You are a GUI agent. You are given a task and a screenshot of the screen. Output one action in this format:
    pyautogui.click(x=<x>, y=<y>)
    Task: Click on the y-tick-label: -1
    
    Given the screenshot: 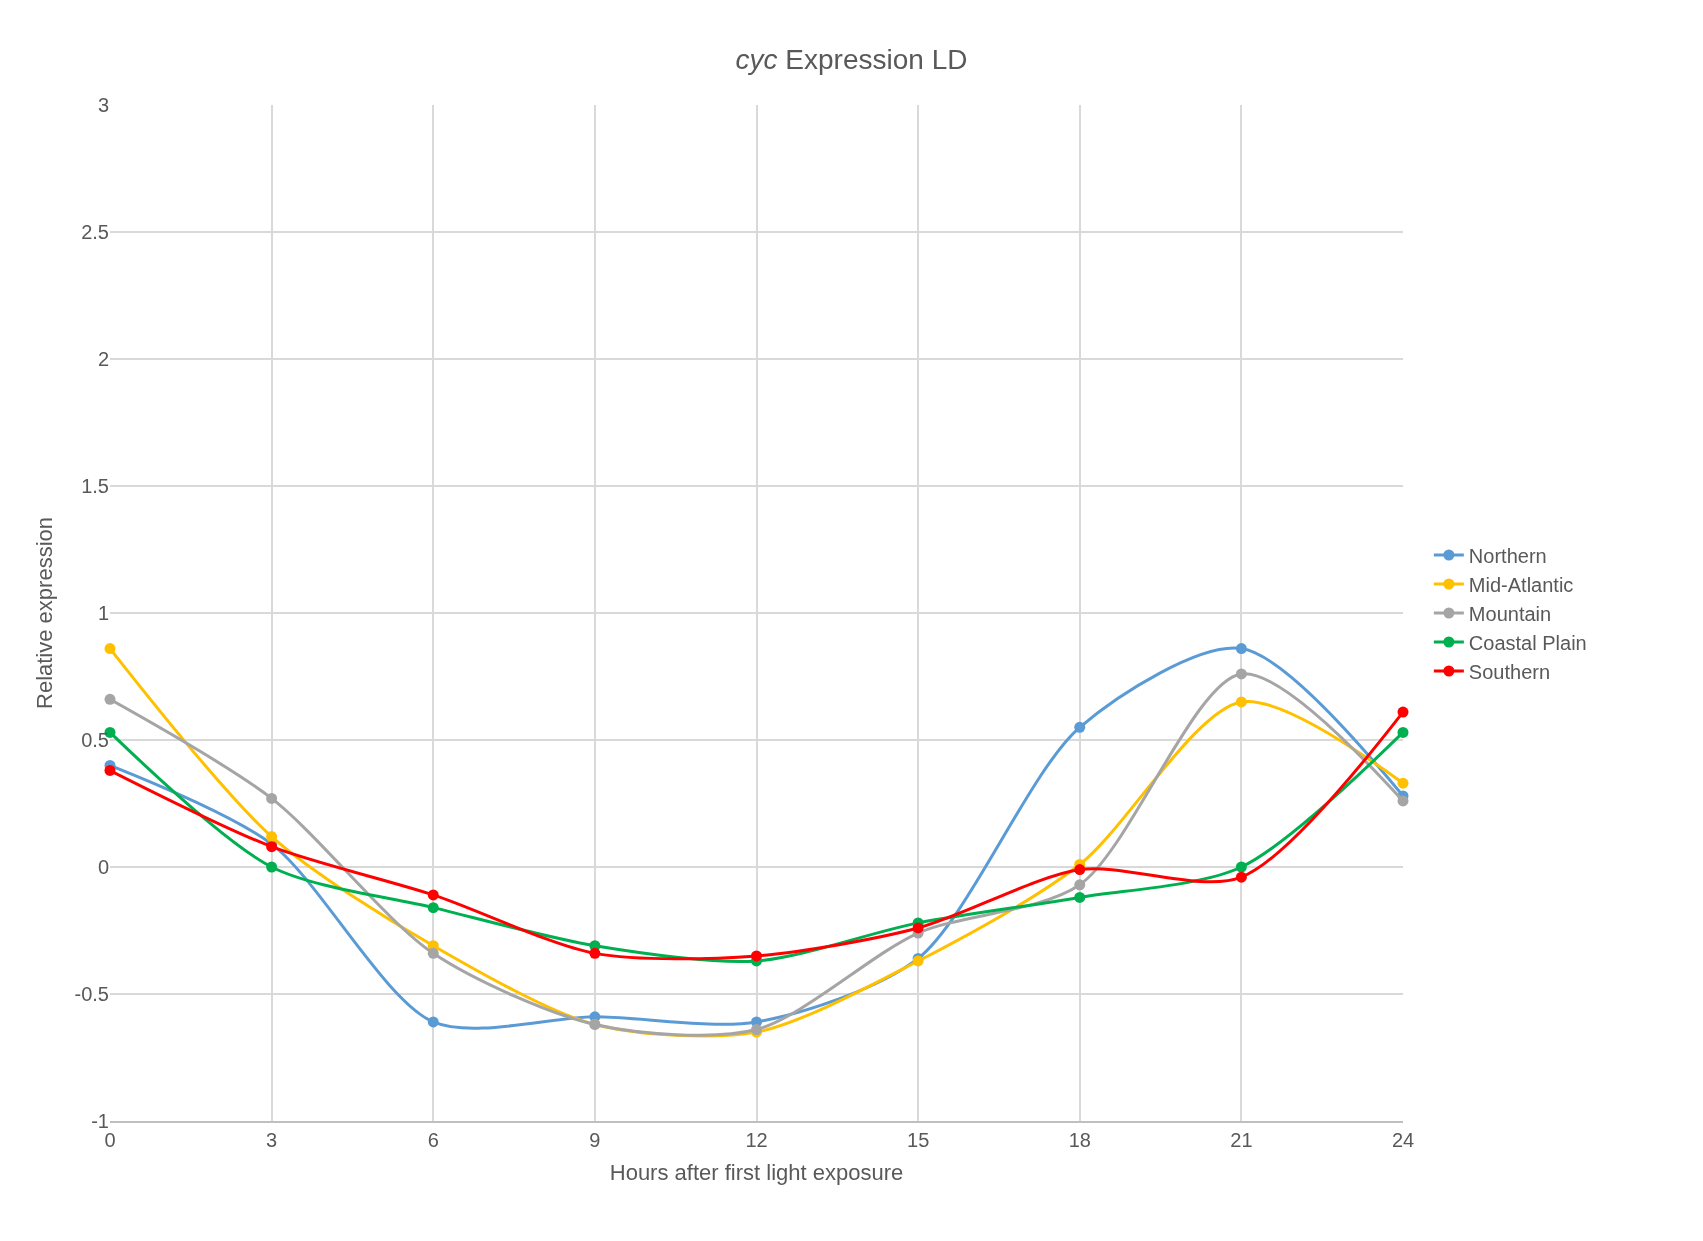 What is the action you would take?
    pyautogui.click(x=100, y=1121)
    